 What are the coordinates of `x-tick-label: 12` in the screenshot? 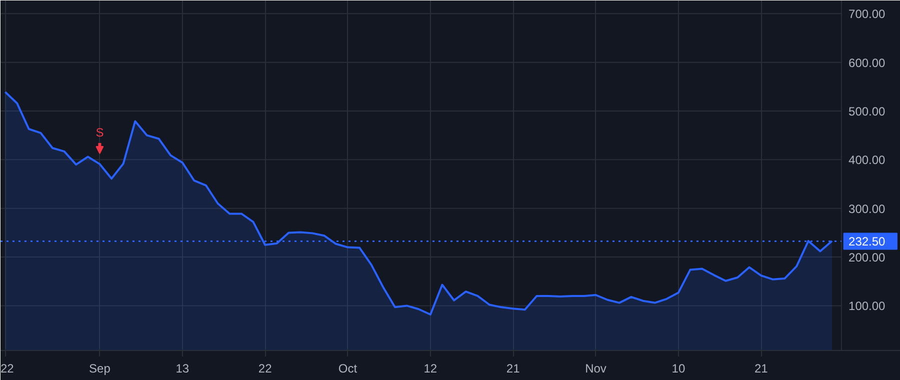 It's located at (431, 369).